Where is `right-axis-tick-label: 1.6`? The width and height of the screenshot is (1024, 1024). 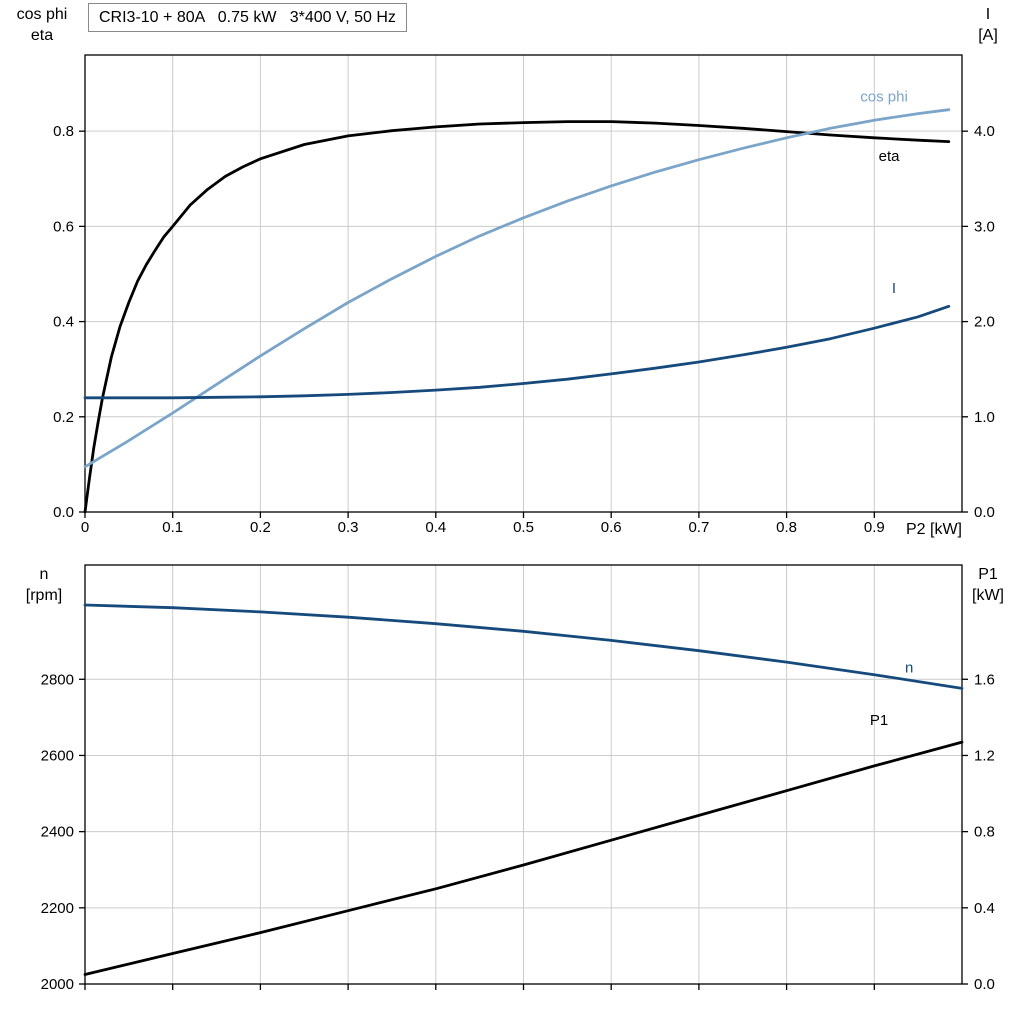
right-axis-tick-label: 1.6 is located at coordinates (984, 679).